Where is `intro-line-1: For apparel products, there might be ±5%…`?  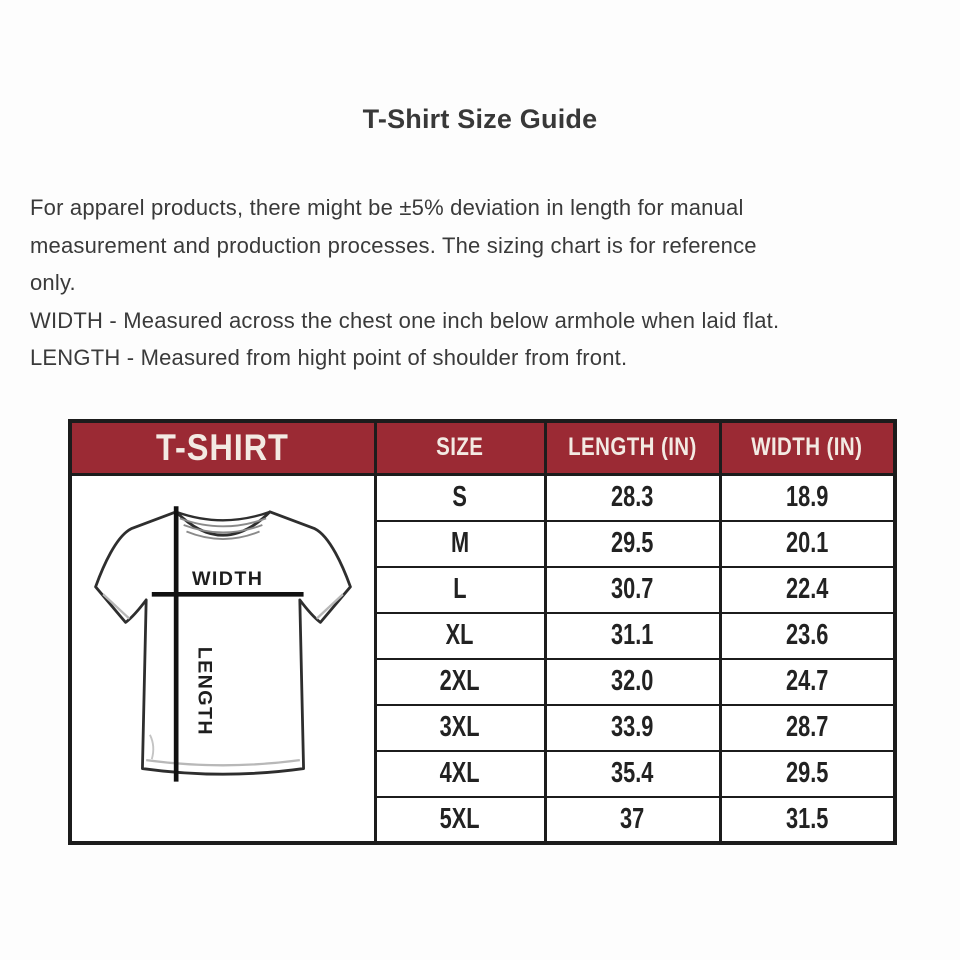 intro-line-1: For apparel products, there might be ±5%… is located at coordinates (387, 207).